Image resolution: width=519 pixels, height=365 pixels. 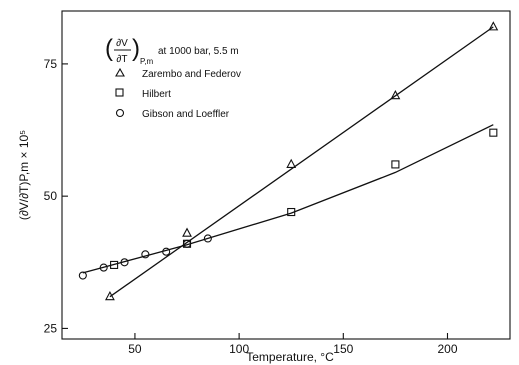 What do you see at coordinates (447, 349) in the screenshot?
I see `x-tick-label: 200` at bounding box center [447, 349].